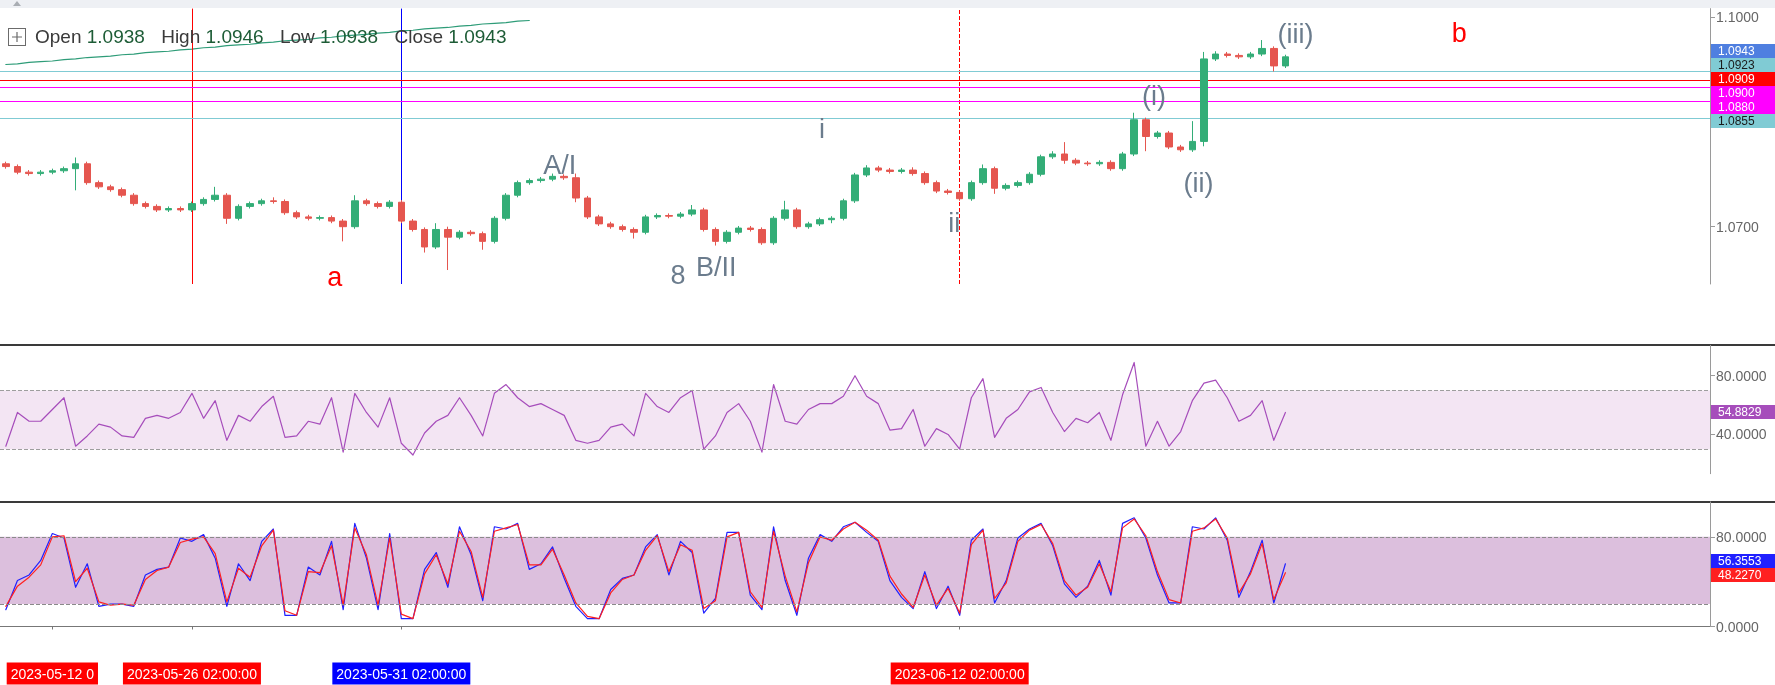  I want to click on ref-line-label: 1.0880, so click(1743, 106).